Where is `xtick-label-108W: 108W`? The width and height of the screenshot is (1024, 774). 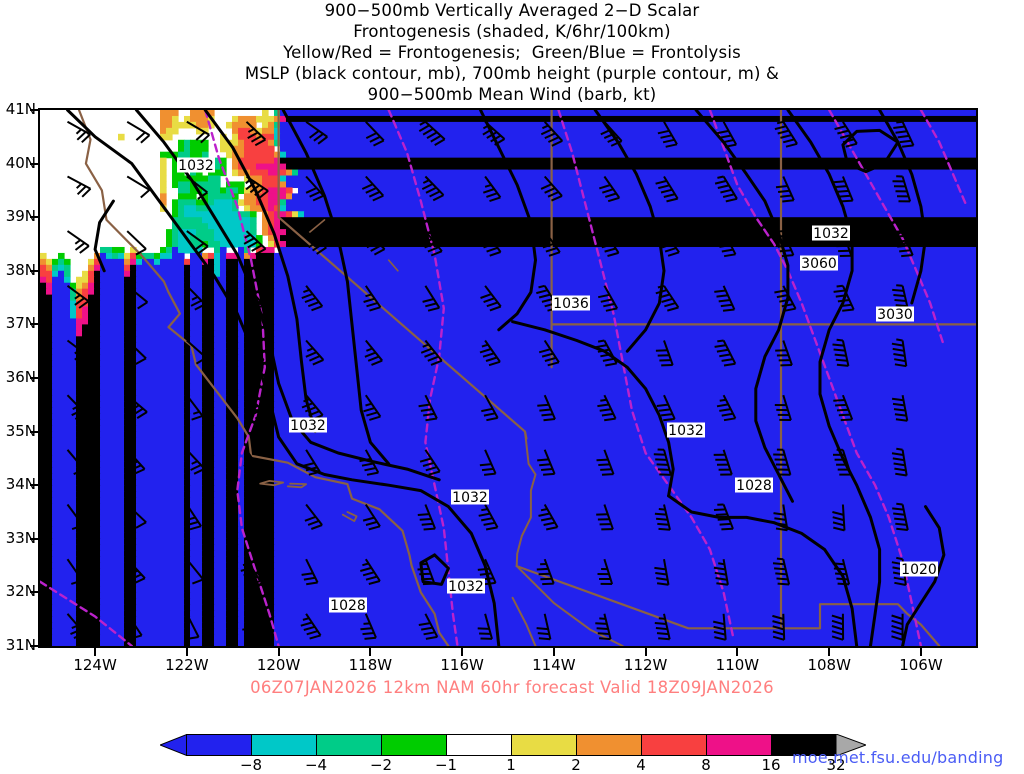 xtick-label-108W: 108W is located at coordinates (829, 665).